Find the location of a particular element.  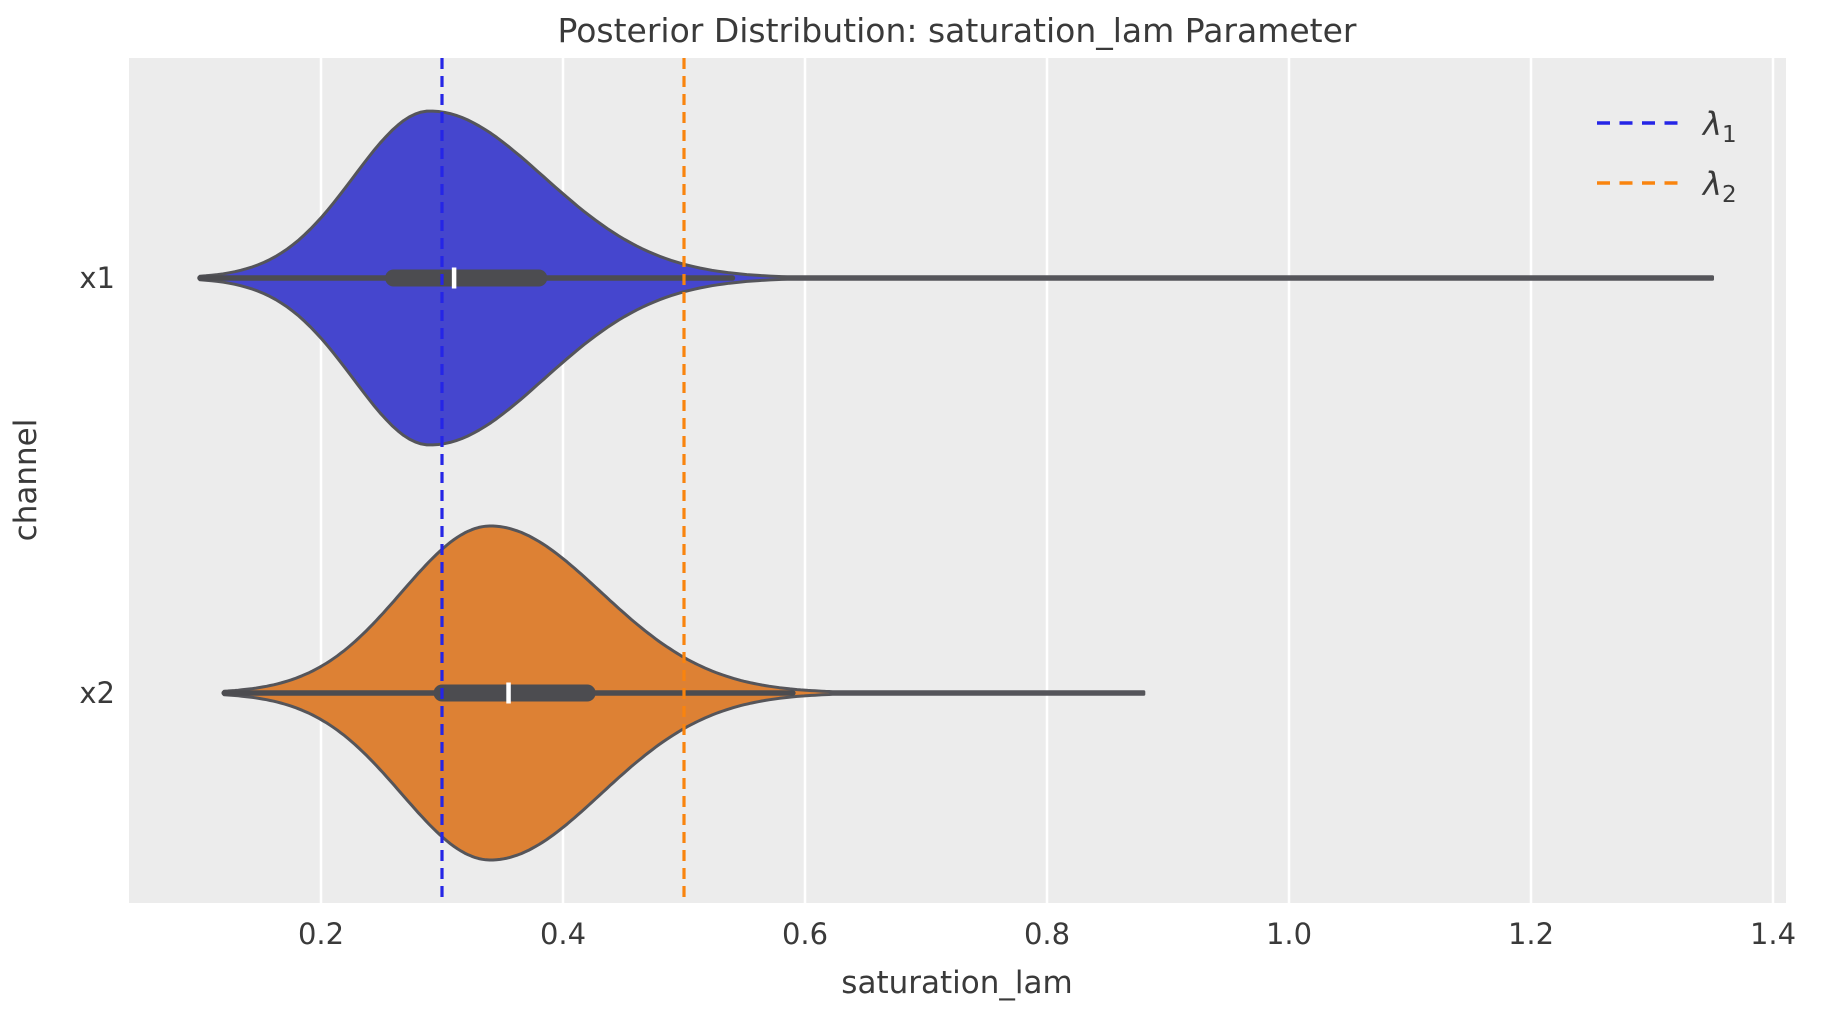

x-tick-0.8: 0.8 is located at coordinates (1047, 934).